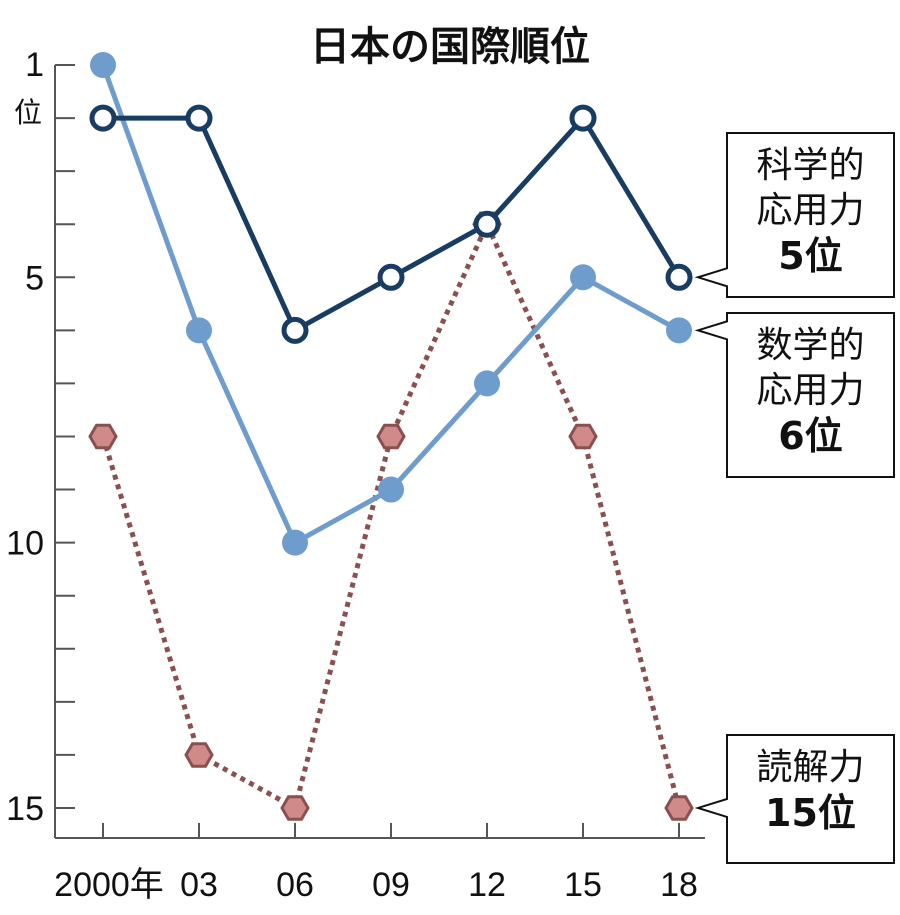 The height and width of the screenshot is (915, 900). What do you see at coordinates (810, 345) in the screenshot?
I see `series-name: 数学的` at bounding box center [810, 345].